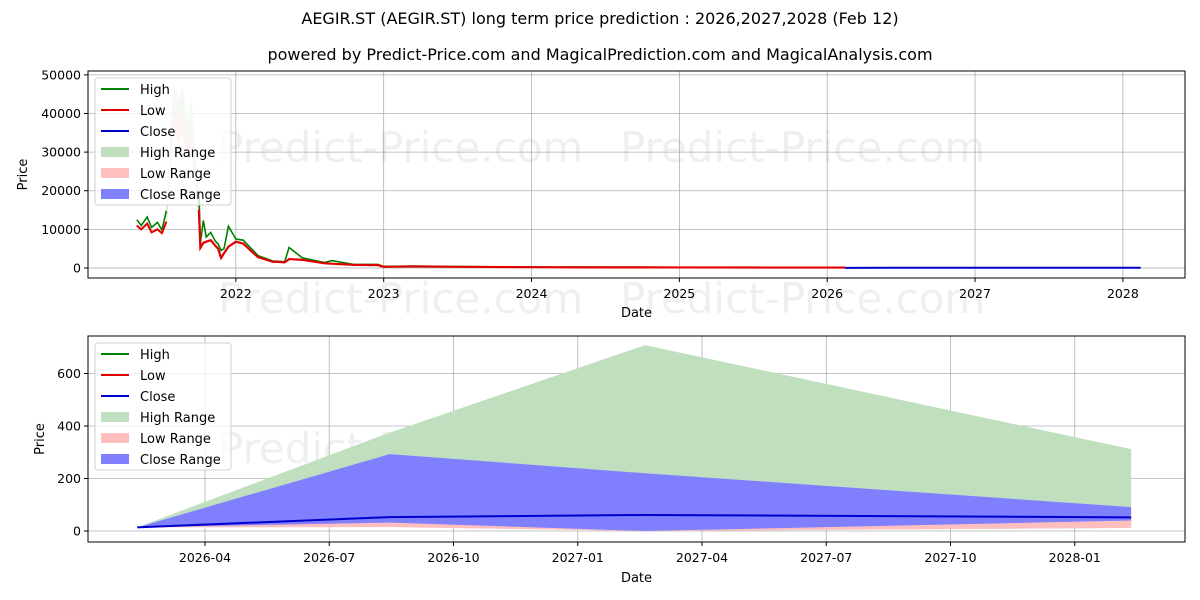  Describe the element at coordinates (61, 74) in the screenshot. I see `y-tick-label: 50000` at that location.